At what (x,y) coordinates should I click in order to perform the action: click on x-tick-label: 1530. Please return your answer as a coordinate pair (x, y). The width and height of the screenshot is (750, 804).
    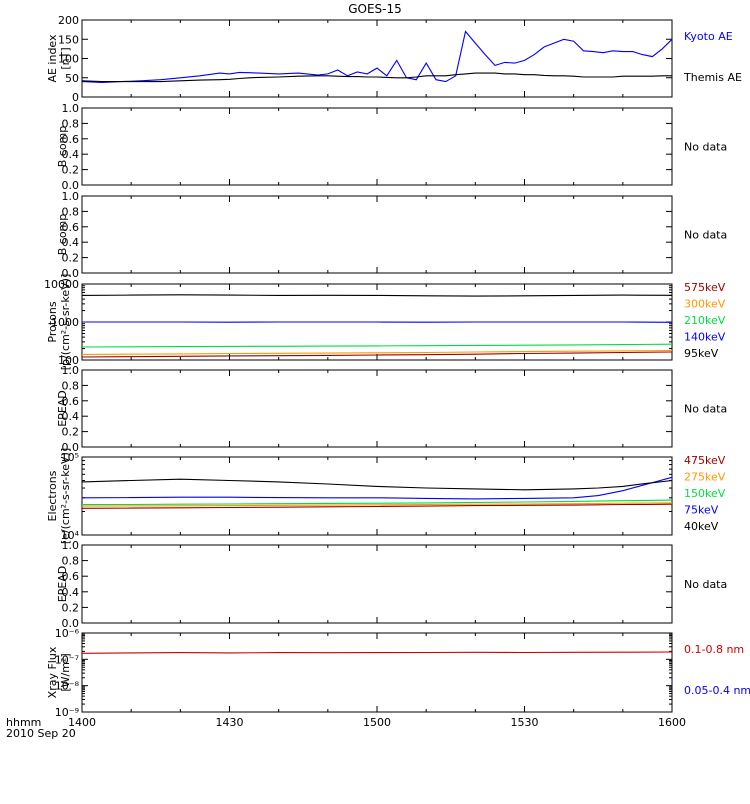
    Looking at the image, I should click on (525, 722).